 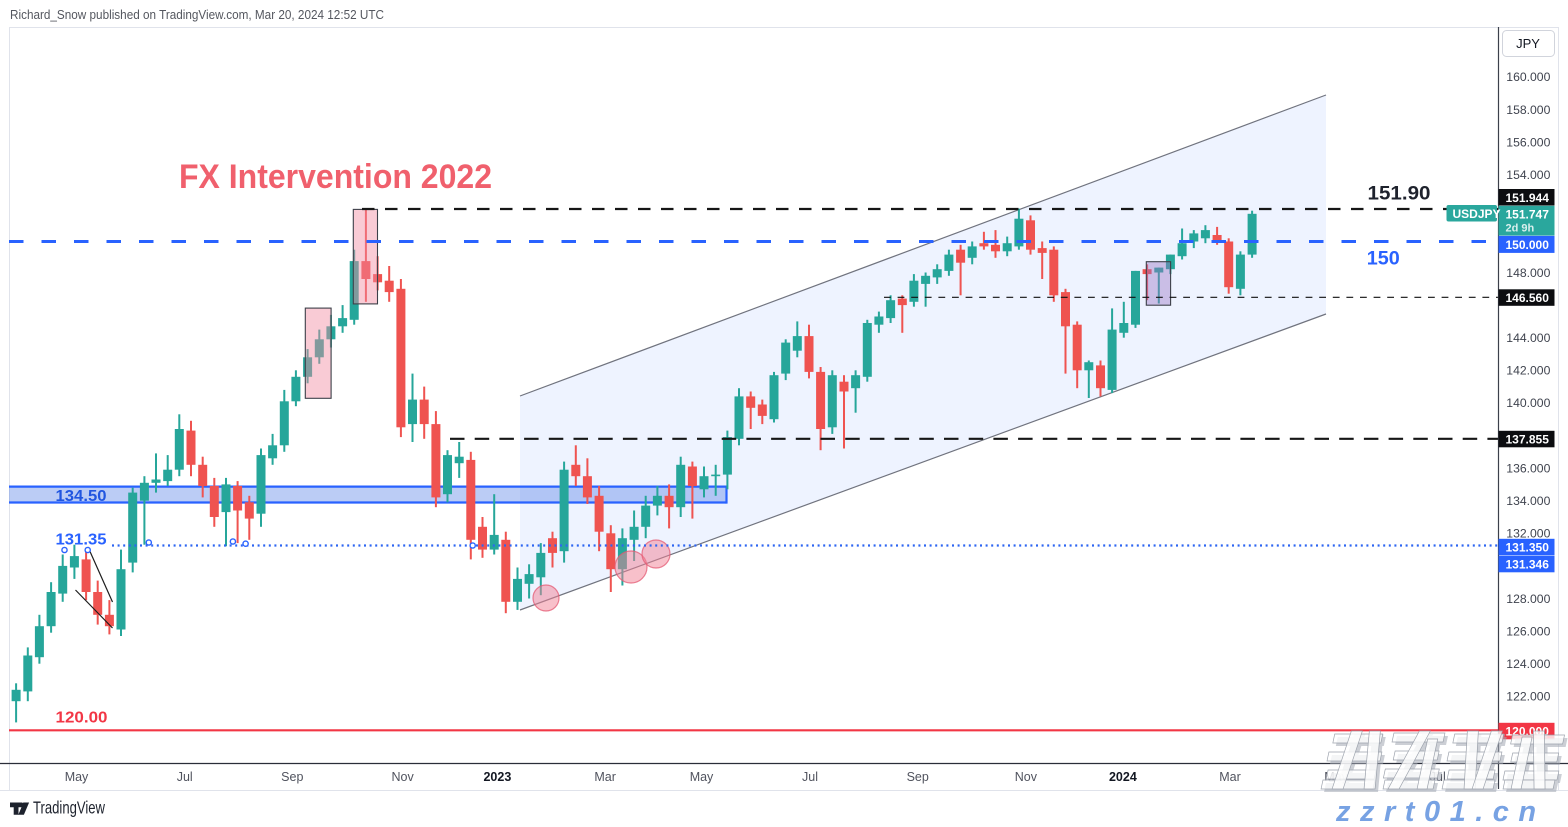 I want to click on svg-text: 151.944, so click(x=1528, y=198).